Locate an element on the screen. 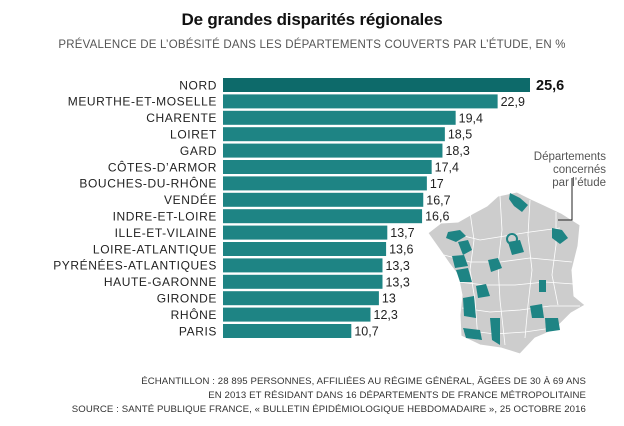  dept-indre-et-loire is located at coordinates (495, 265).